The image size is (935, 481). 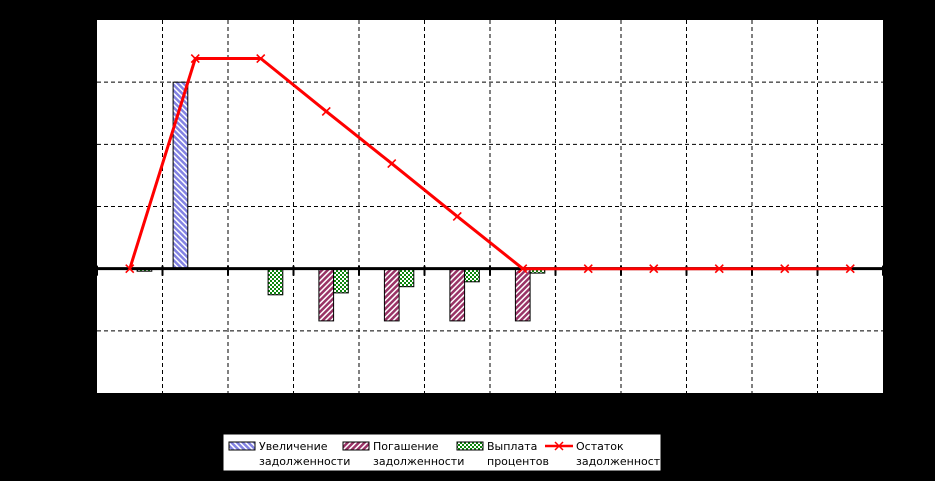 What do you see at coordinates (600, 446) in the screenshot?
I see `legend-label: Остаток` at bounding box center [600, 446].